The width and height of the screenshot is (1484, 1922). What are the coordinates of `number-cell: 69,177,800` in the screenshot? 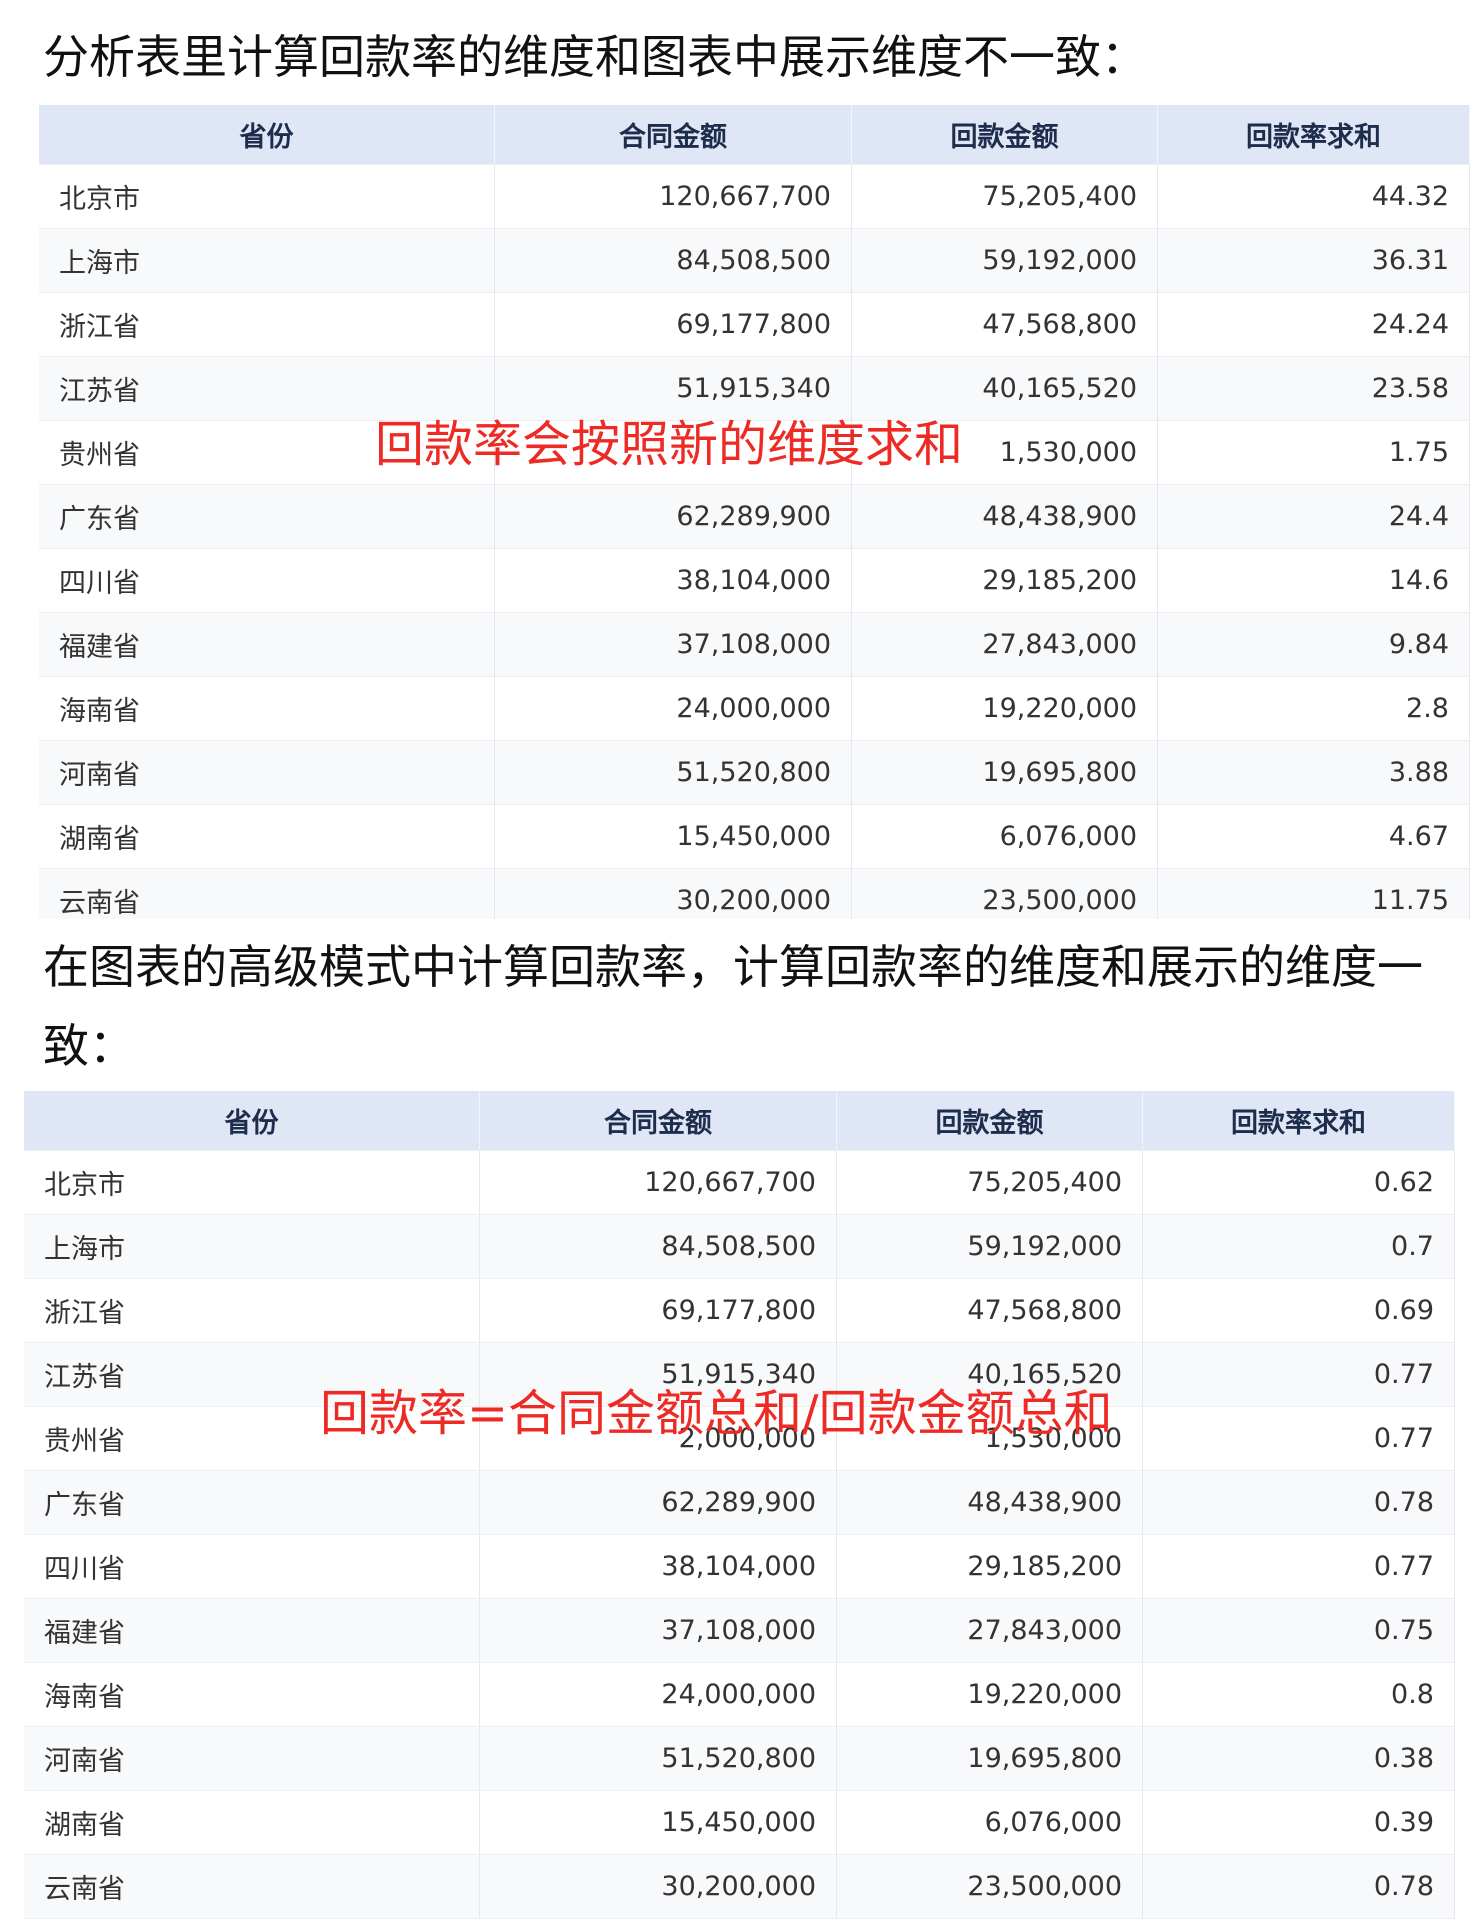 It's located at (673, 325).